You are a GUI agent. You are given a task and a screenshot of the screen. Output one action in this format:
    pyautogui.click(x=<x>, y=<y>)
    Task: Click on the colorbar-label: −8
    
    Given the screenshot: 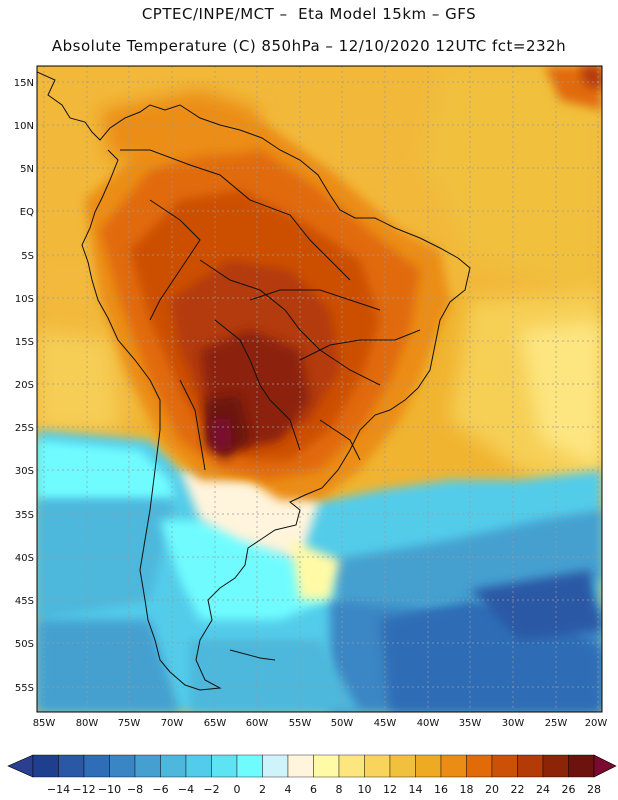 What is the action you would take?
    pyautogui.click(x=135, y=789)
    